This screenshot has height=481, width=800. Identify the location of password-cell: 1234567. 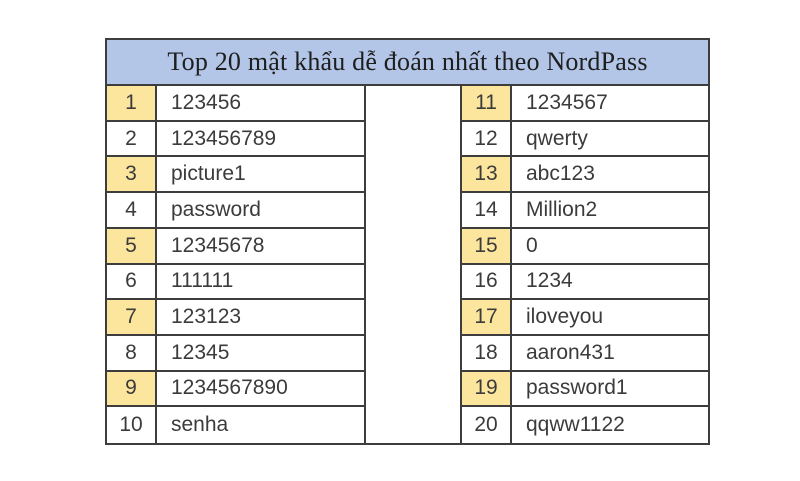
(610, 104).